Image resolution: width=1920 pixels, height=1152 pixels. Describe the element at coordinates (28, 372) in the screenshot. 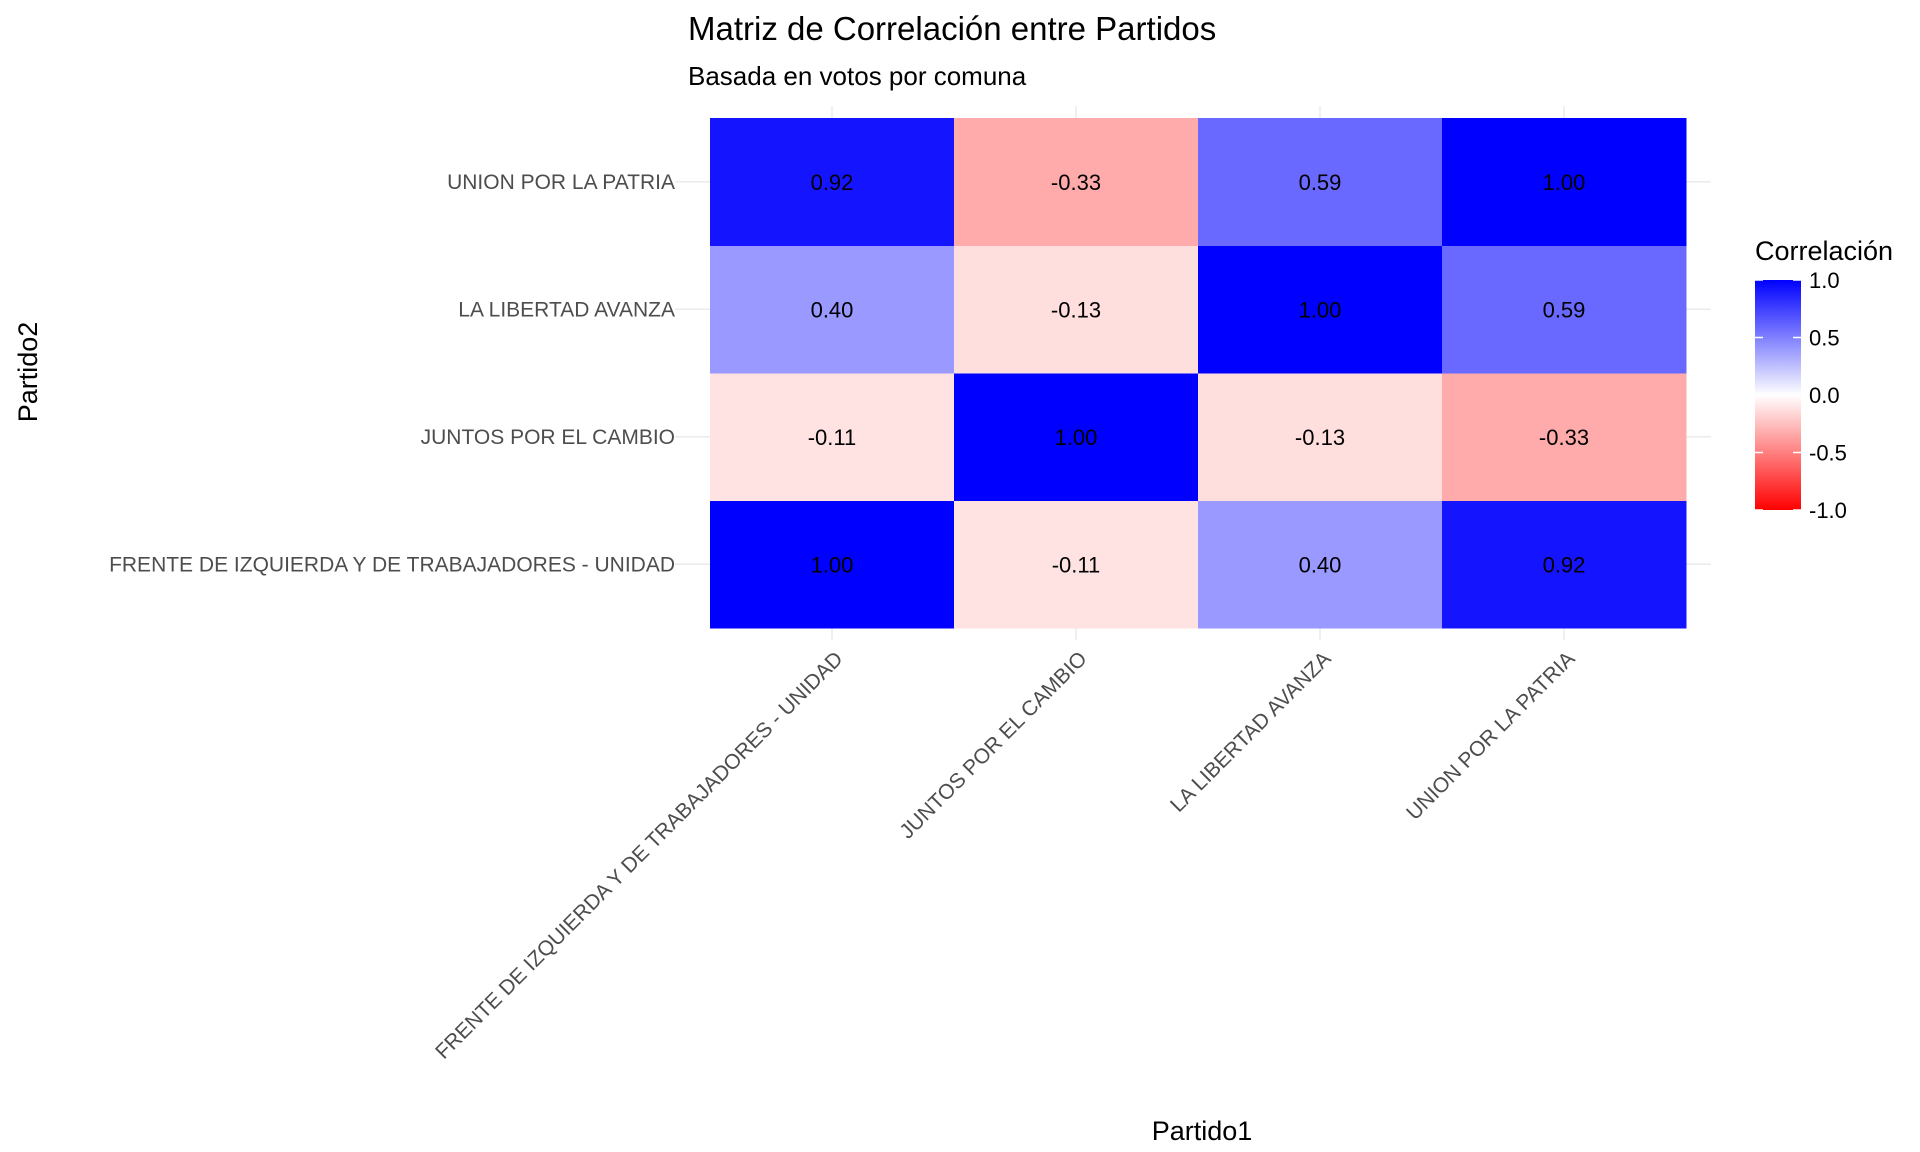

I see `y-axis-title: Partido2` at that location.